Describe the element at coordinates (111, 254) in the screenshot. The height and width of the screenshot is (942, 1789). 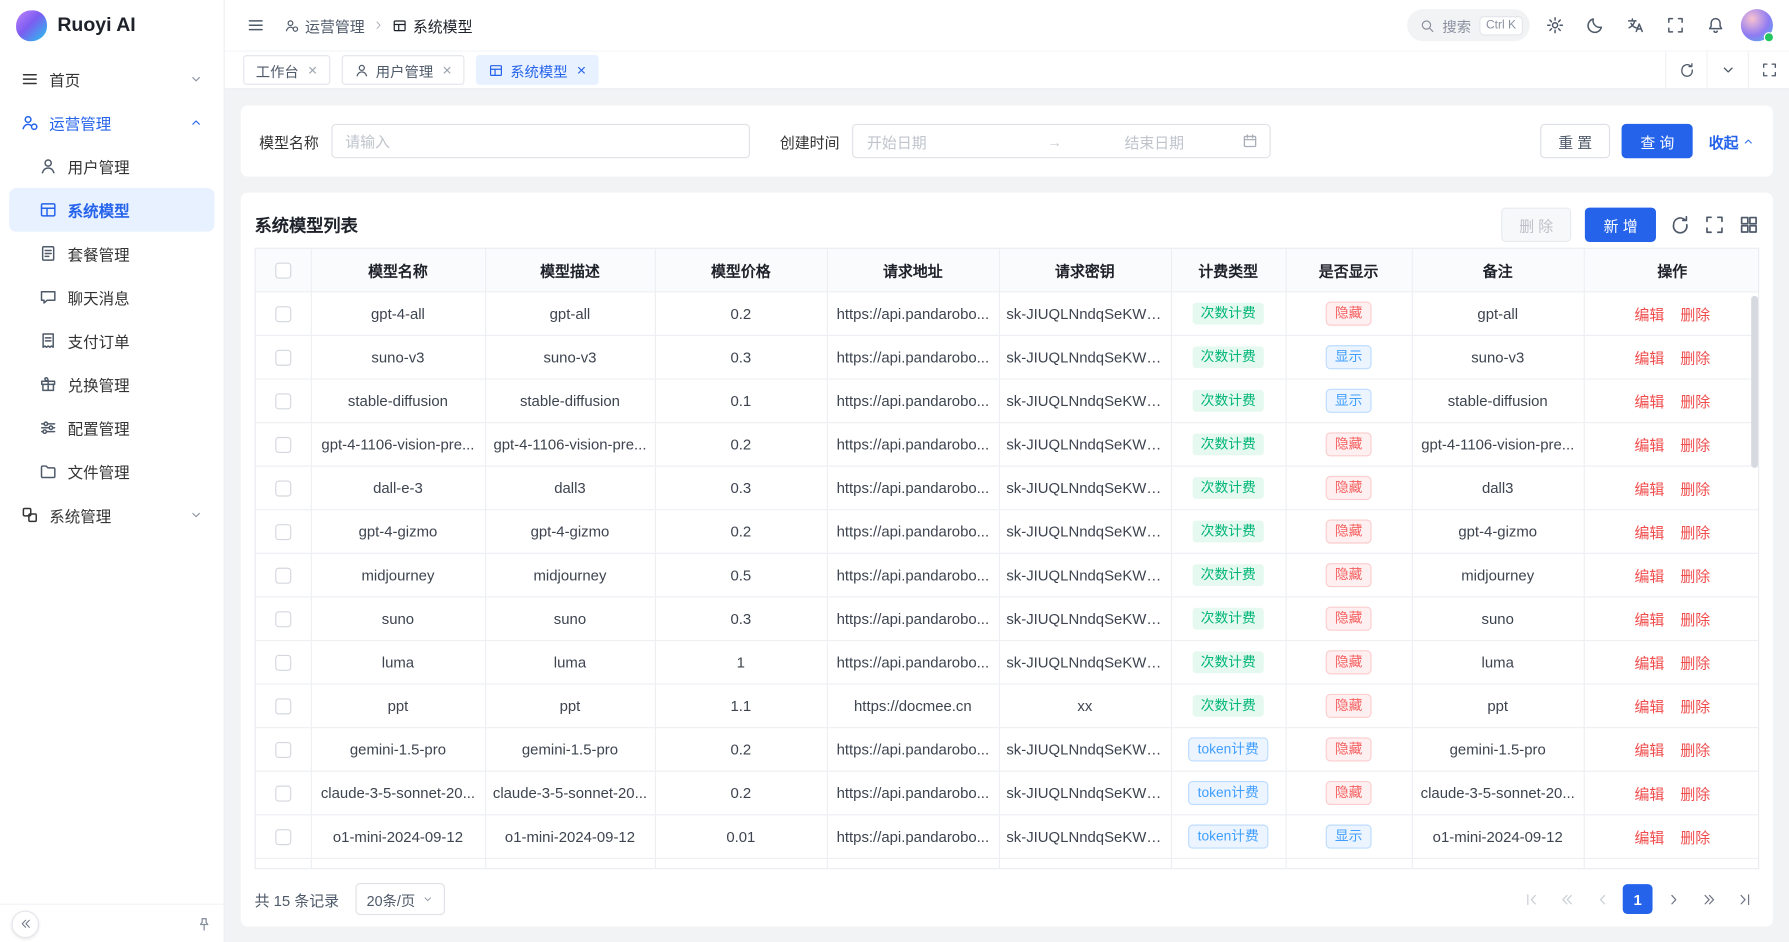
I see `sidebar-item-packages: 套餐管理` at that location.